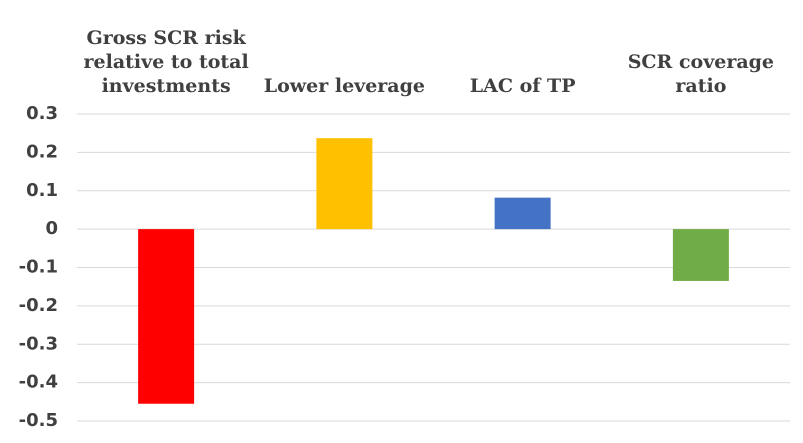 The width and height of the screenshot is (803, 443). I want to click on y-tick-label: -0.4, so click(38, 382).